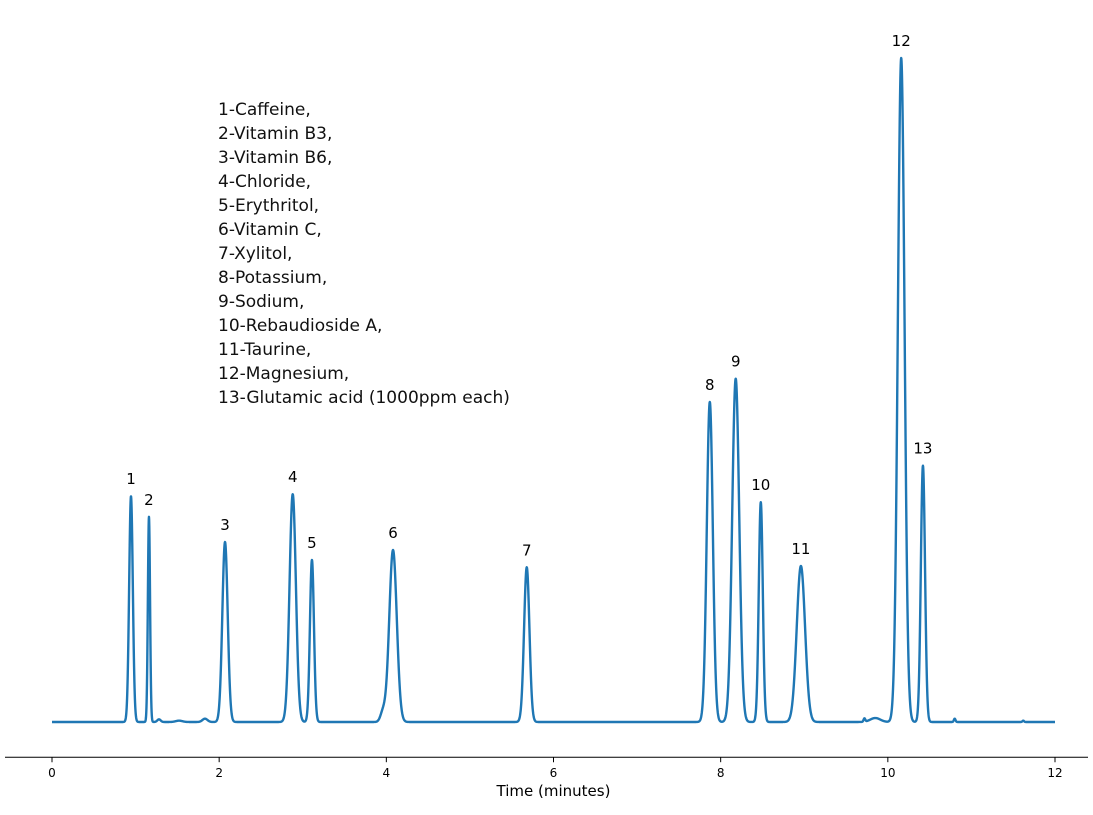 The height and width of the screenshot is (815, 1093). I want to click on legend-entry: 6-Vitamin C,, so click(270, 230).